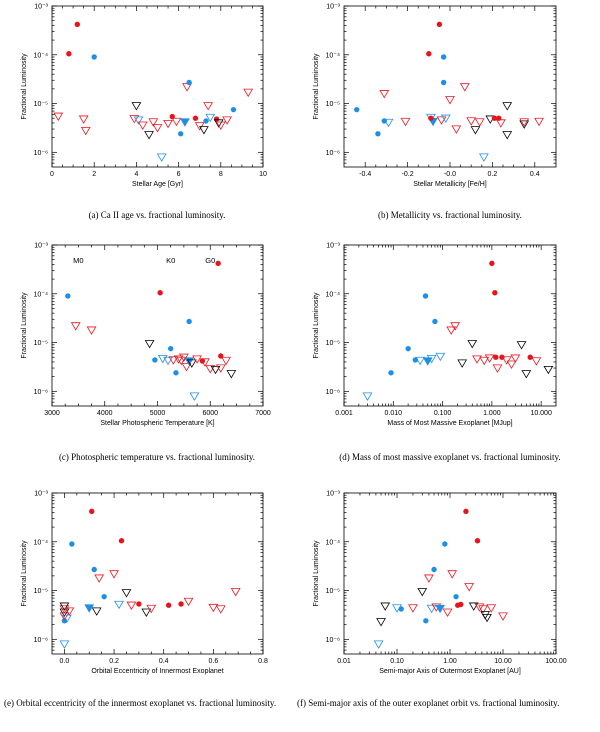 The image size is (600, 732). I want to click on x-tick-label: 0, so click(52, 174).